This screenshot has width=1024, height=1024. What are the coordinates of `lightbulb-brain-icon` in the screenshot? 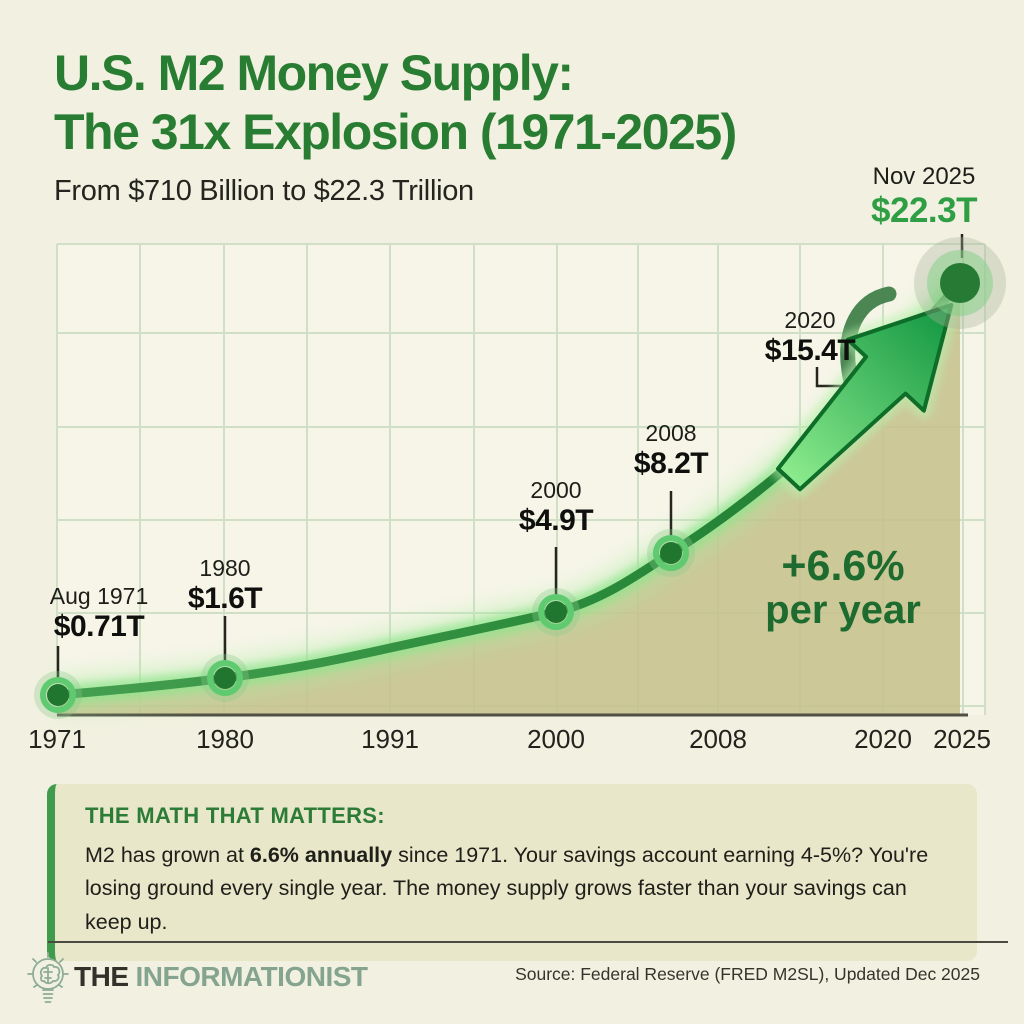 It's located at (48, 984).